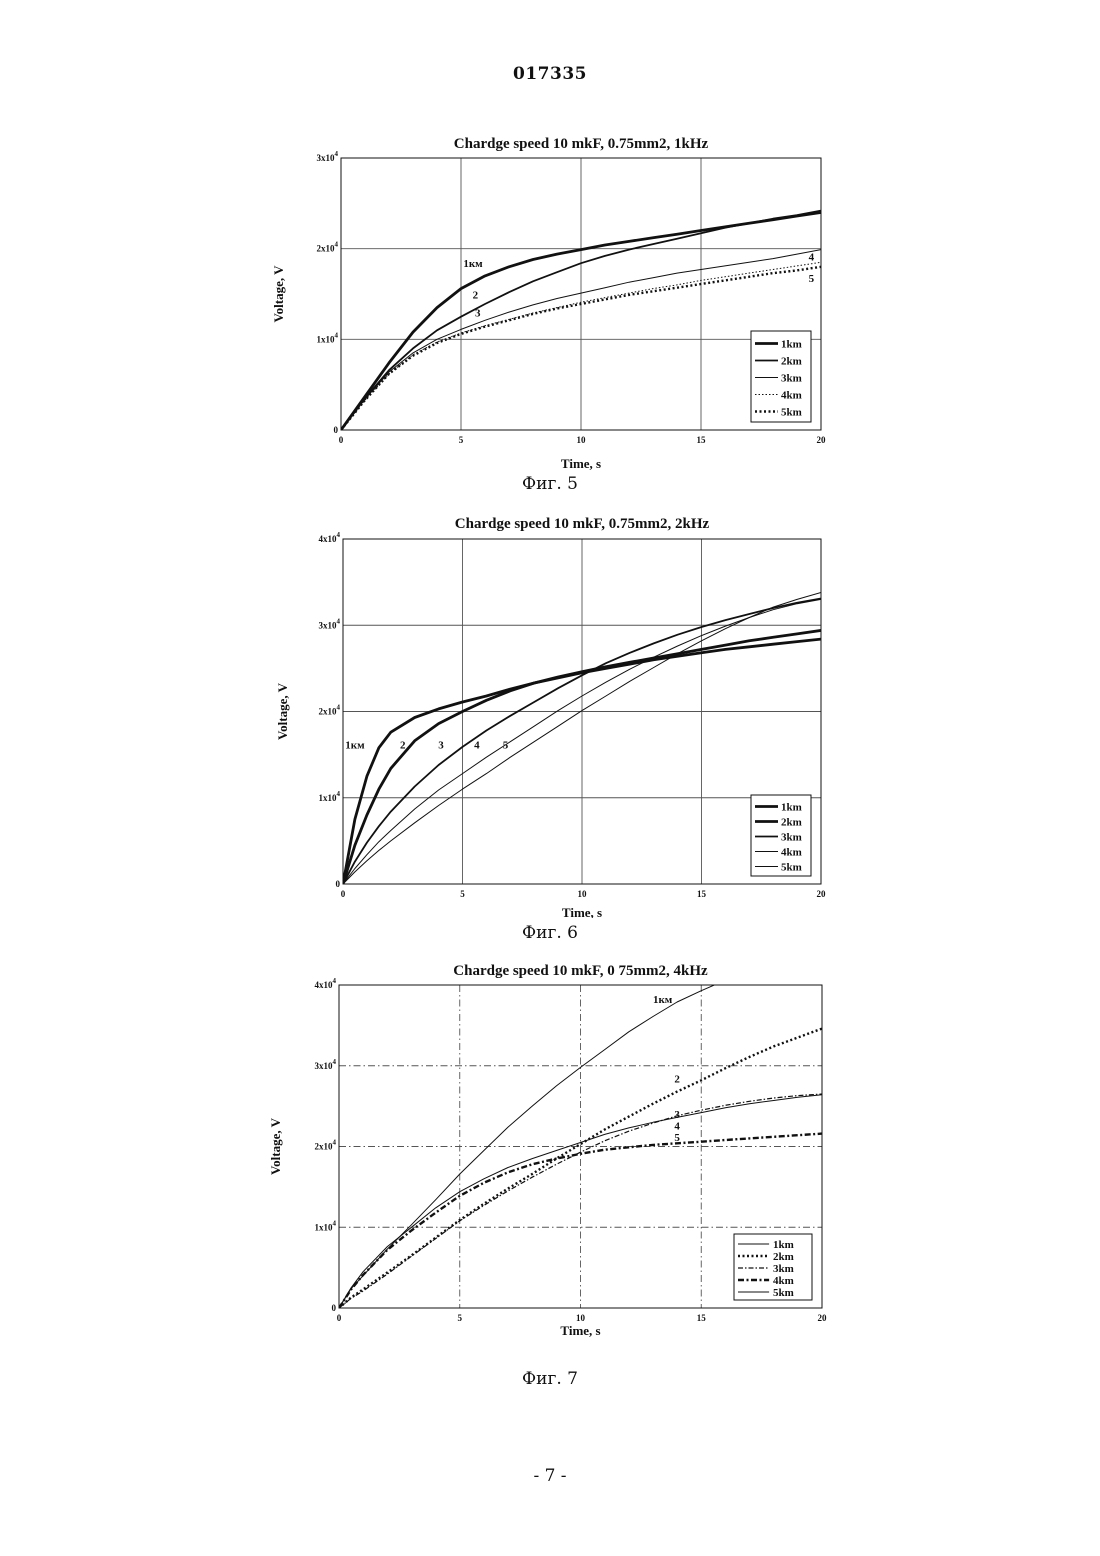  What do you see at coordinates (550, 1379) in the screenshot?
I see `figure-7-caption: Фиг. 7` at bounding box center [550, 1379].